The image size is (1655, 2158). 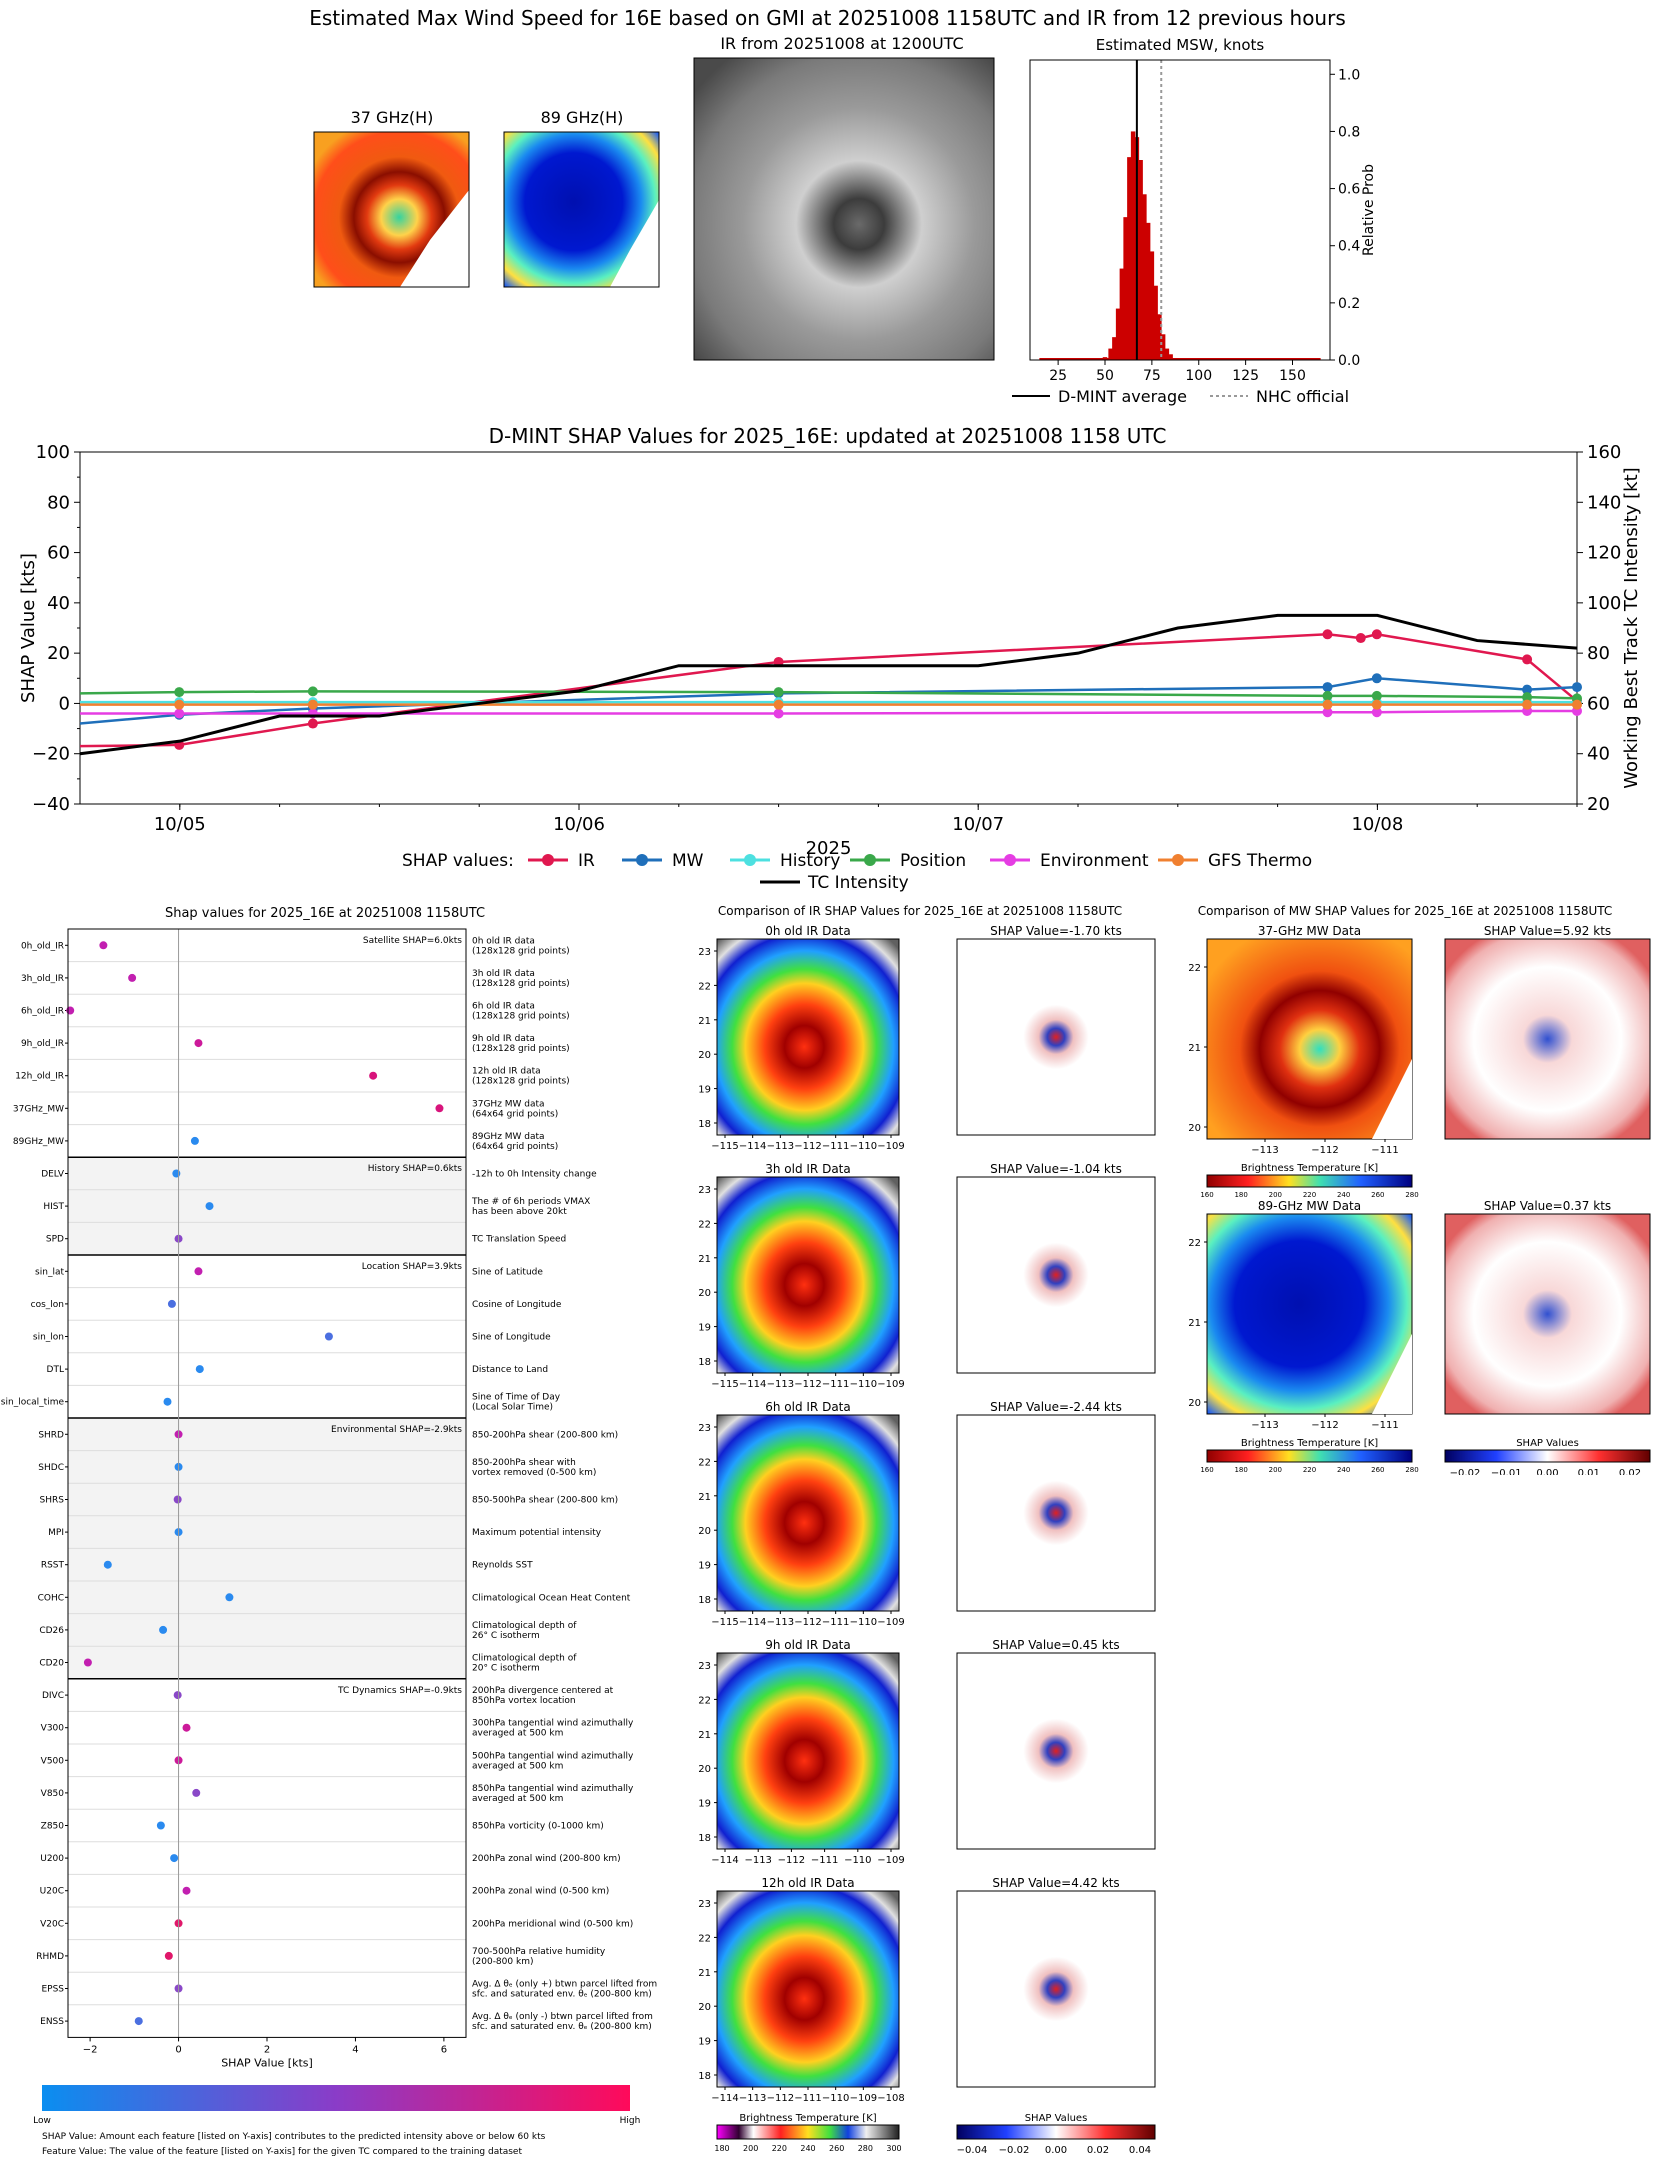 What do you see at coordinates (890, 2098) in the screenshot?
I see `ir-xtick-label: −108` at bounding box center [890, 2098].